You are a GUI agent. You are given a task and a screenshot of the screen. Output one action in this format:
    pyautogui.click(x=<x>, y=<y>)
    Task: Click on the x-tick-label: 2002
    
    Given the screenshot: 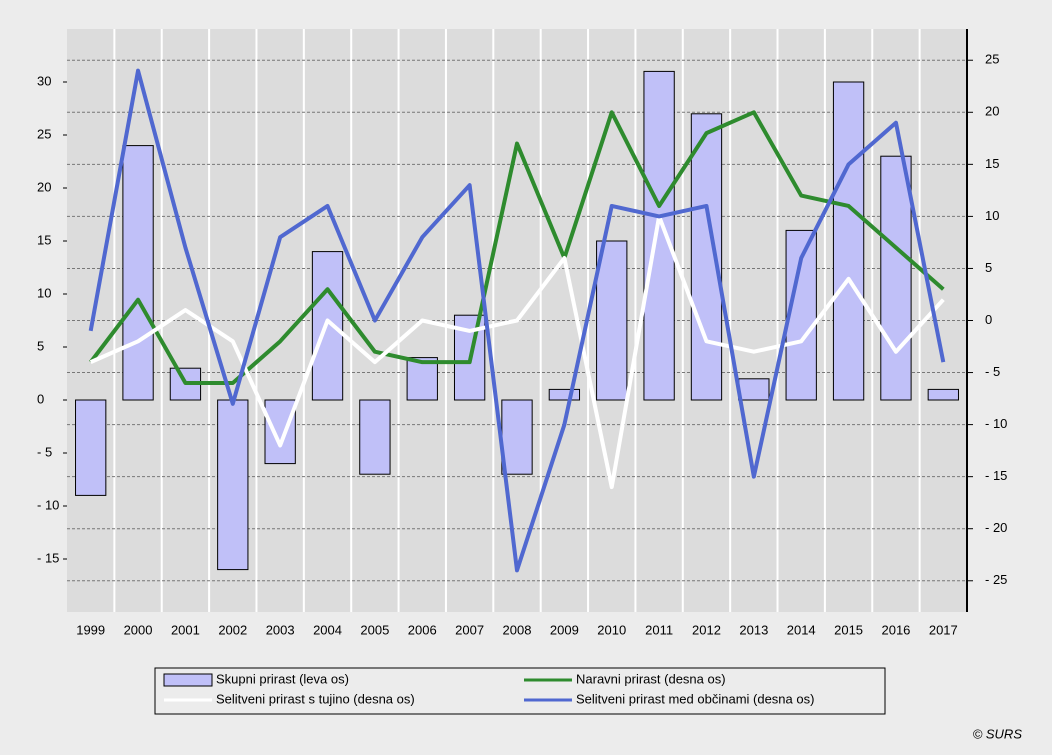 What is the action you would take?
    pyautogui.click(x=232, y=629)
    